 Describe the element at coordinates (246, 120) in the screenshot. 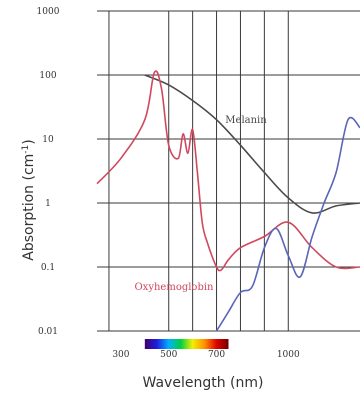

I see `melanin-label: Melanin` at that location.